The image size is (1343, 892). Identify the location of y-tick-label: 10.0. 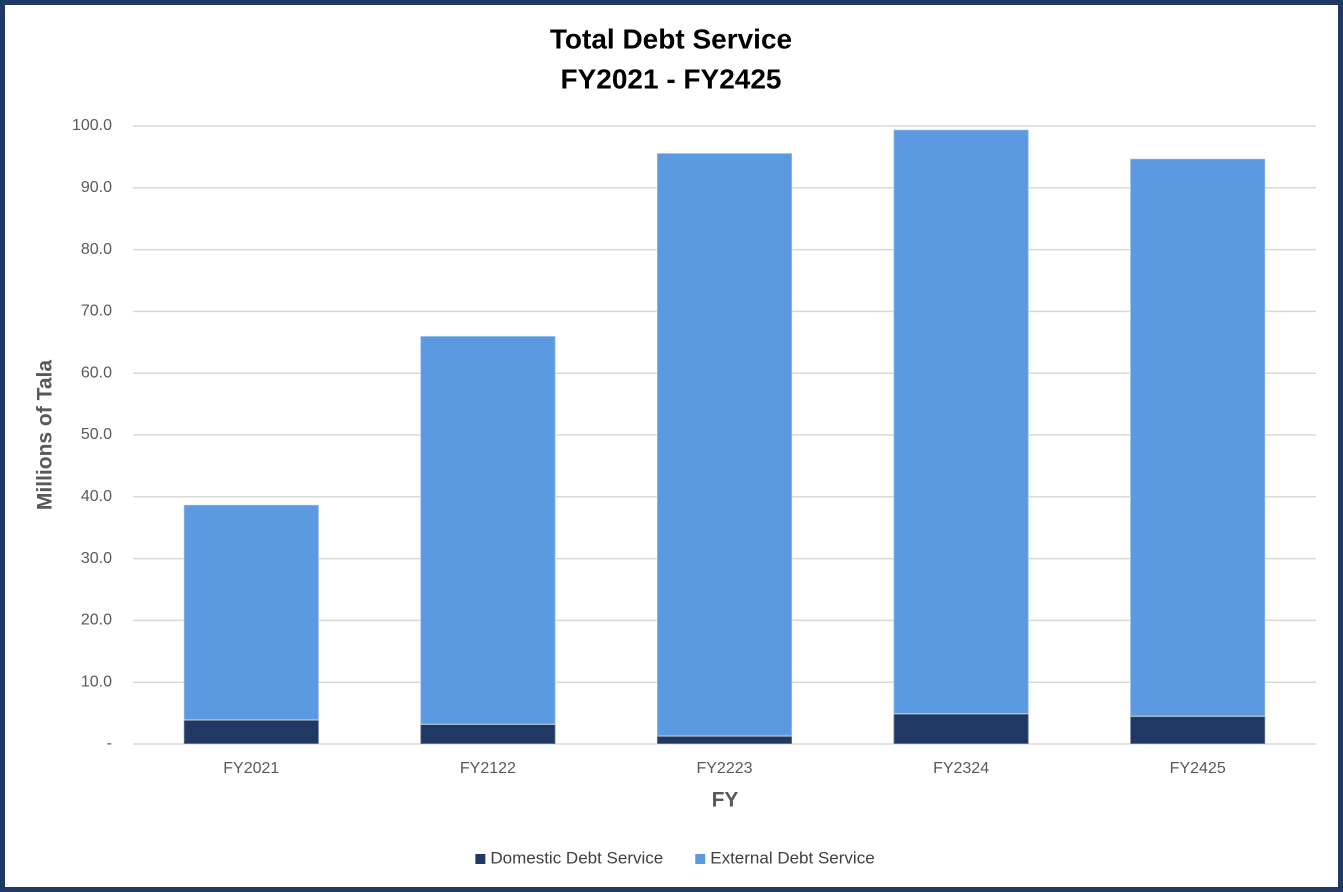
(96, 681).